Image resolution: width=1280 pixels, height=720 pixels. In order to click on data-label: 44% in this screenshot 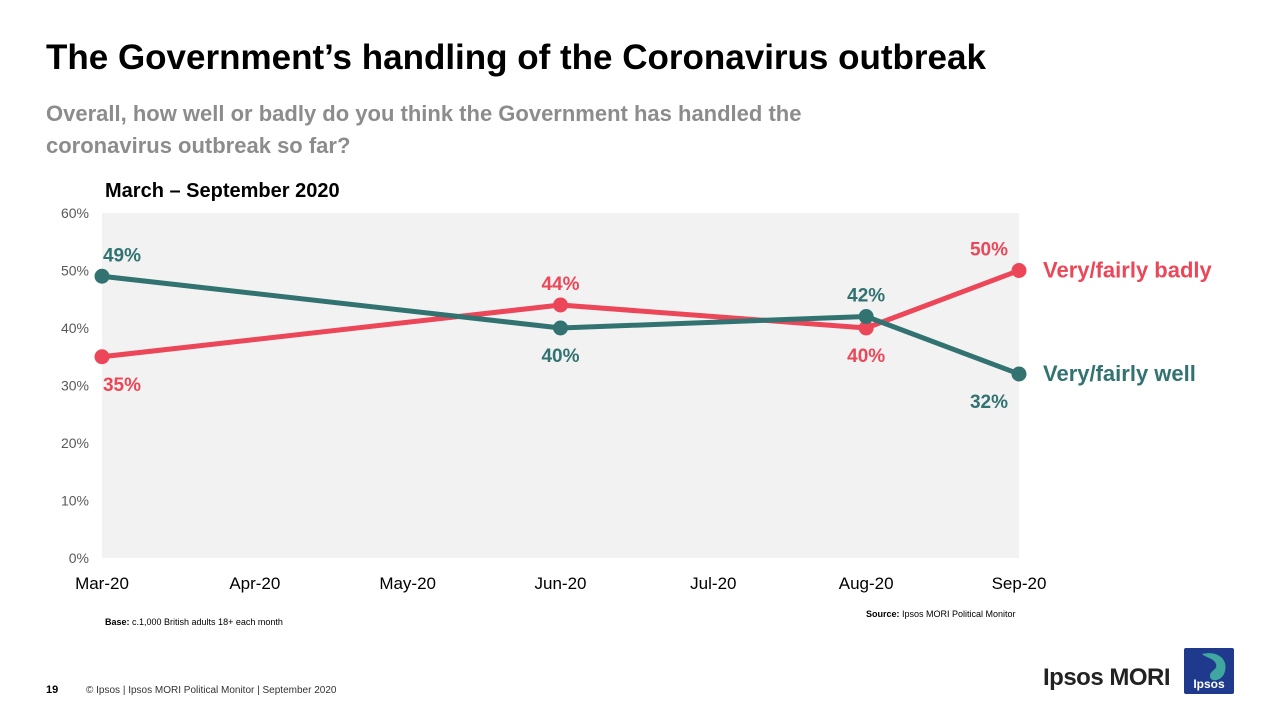, I will do `click(560, 284)`.